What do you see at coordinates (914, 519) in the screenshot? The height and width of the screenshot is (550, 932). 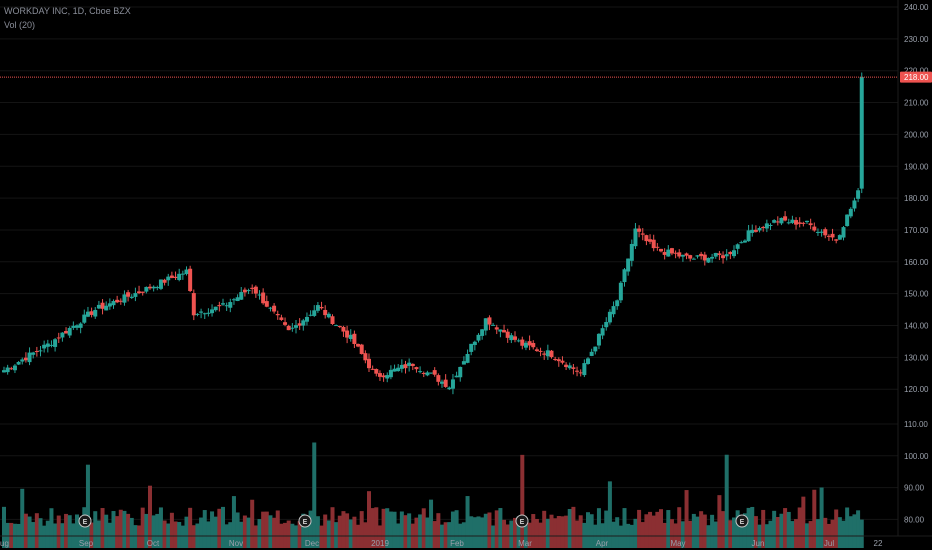 I see `volume-tick-label: 80.00` at bounding box center [914, 519].